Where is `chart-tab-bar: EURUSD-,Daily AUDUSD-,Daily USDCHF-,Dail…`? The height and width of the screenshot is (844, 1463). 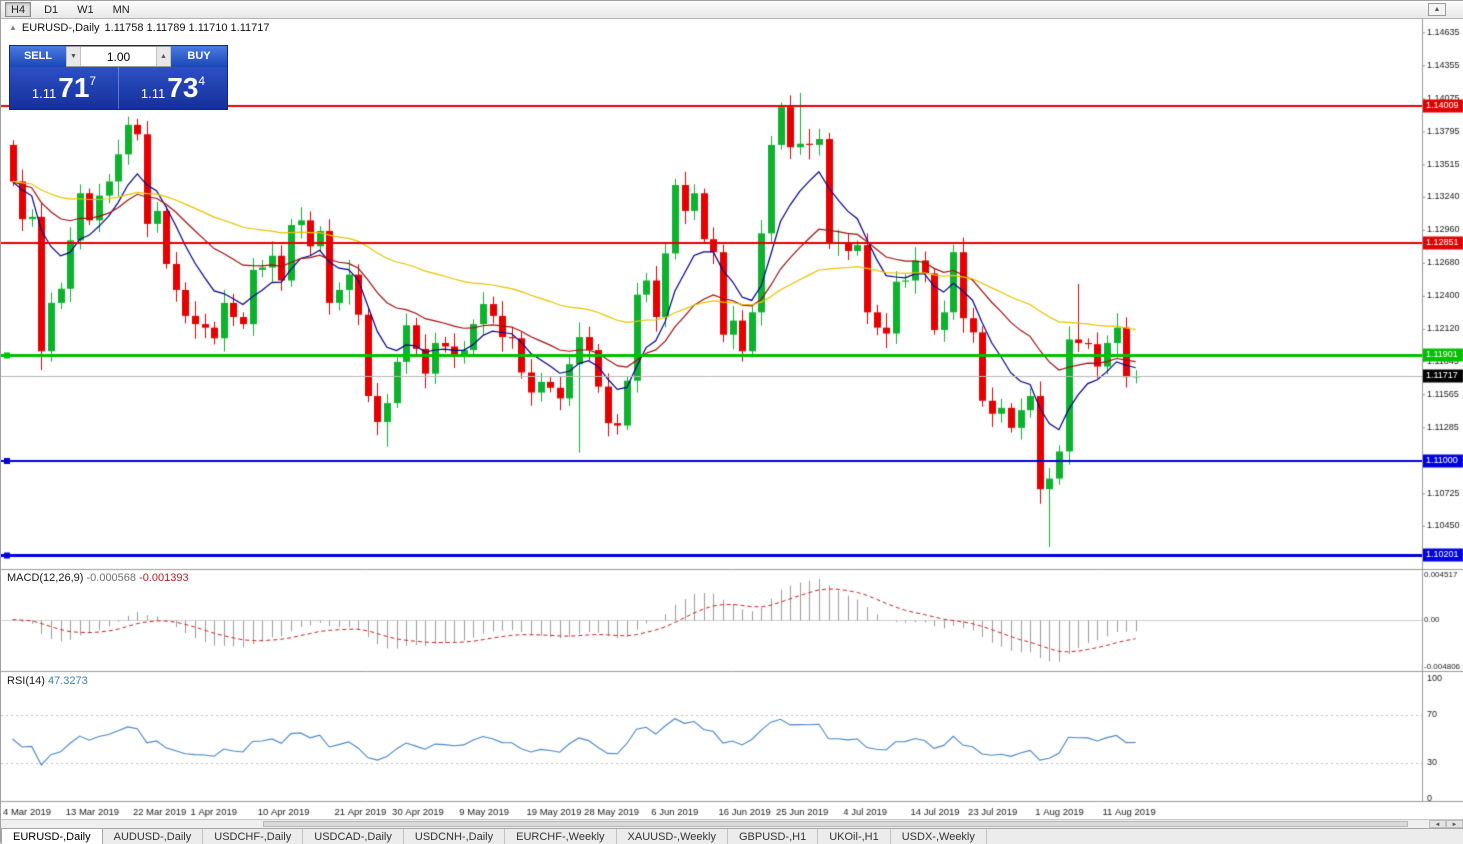 chart-tab-bar: EURUSD-,Daily AUDUSD-,Daily USDCHF-,Dail… is located at coordinates (732, 836).